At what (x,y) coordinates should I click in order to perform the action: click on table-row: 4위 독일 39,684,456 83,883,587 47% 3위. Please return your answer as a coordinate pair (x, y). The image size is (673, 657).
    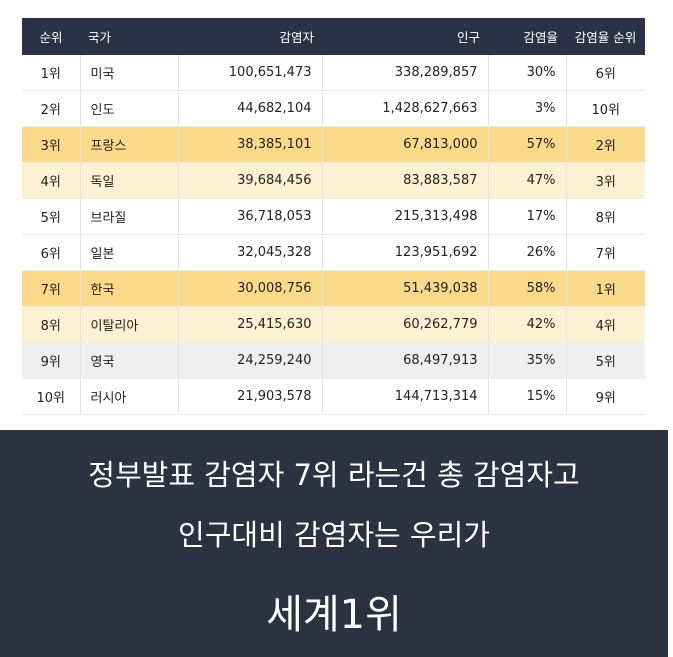
    Looking at the image, I should click on (333, 180).